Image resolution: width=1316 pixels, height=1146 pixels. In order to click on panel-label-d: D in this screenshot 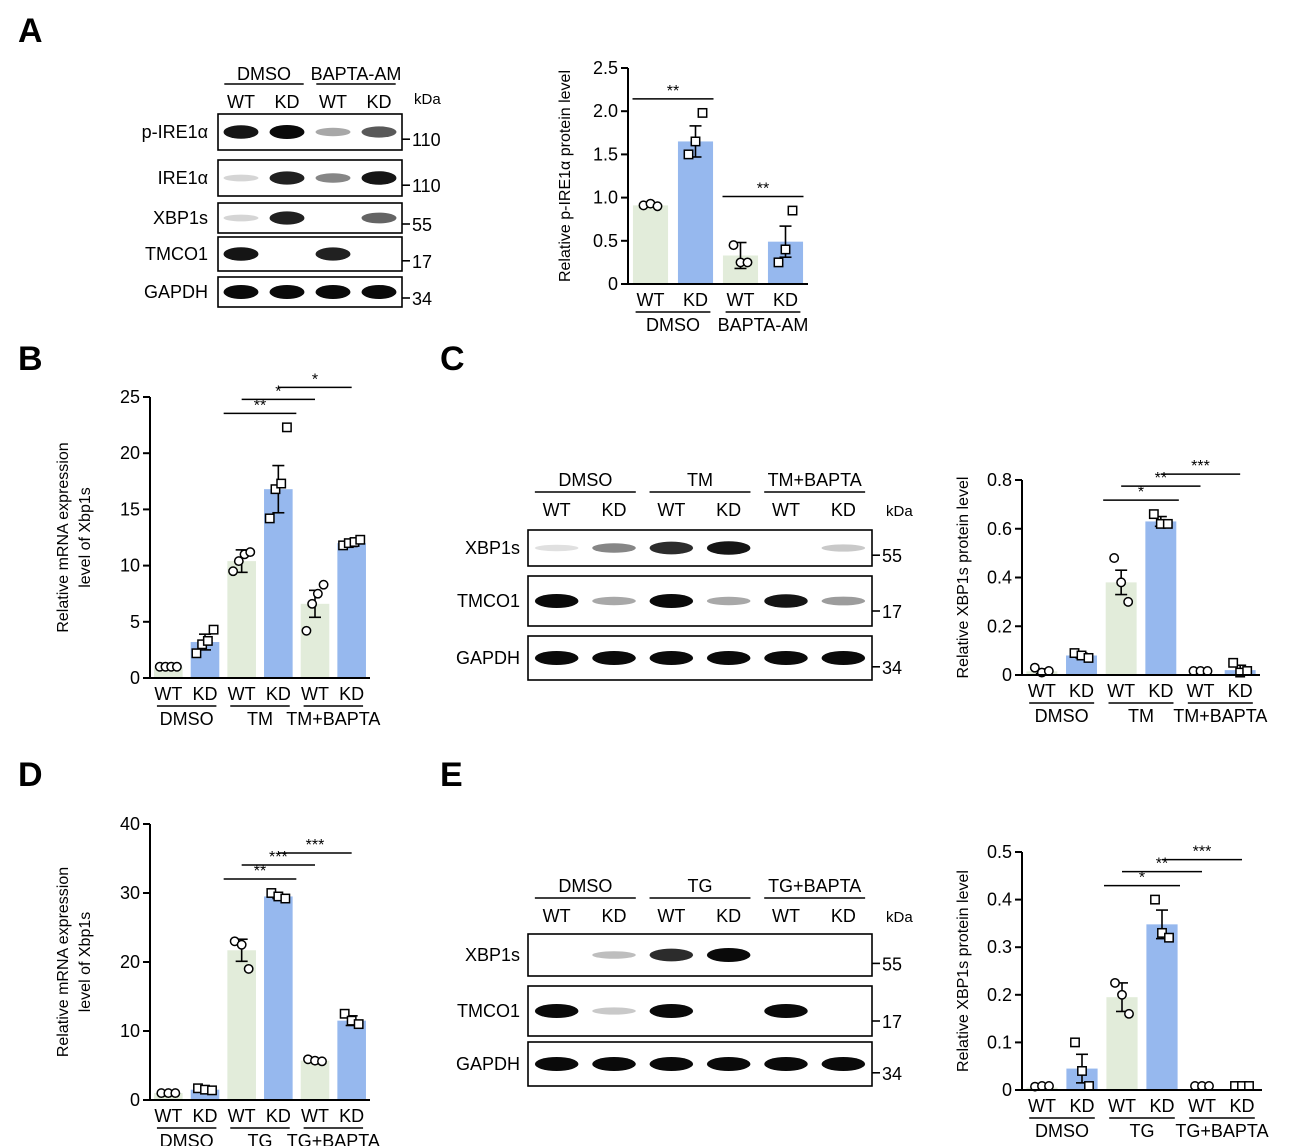, I will do `click(30, 775)`.